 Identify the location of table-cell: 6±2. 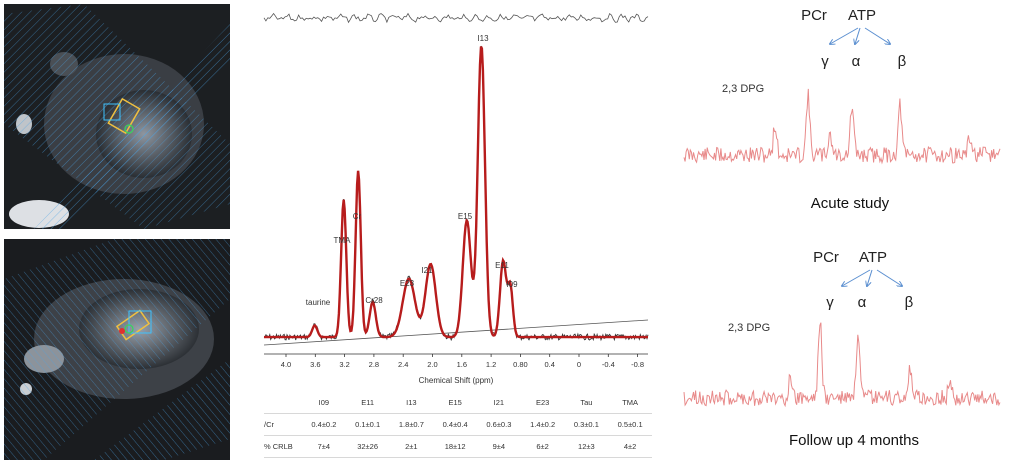
(542, 446).